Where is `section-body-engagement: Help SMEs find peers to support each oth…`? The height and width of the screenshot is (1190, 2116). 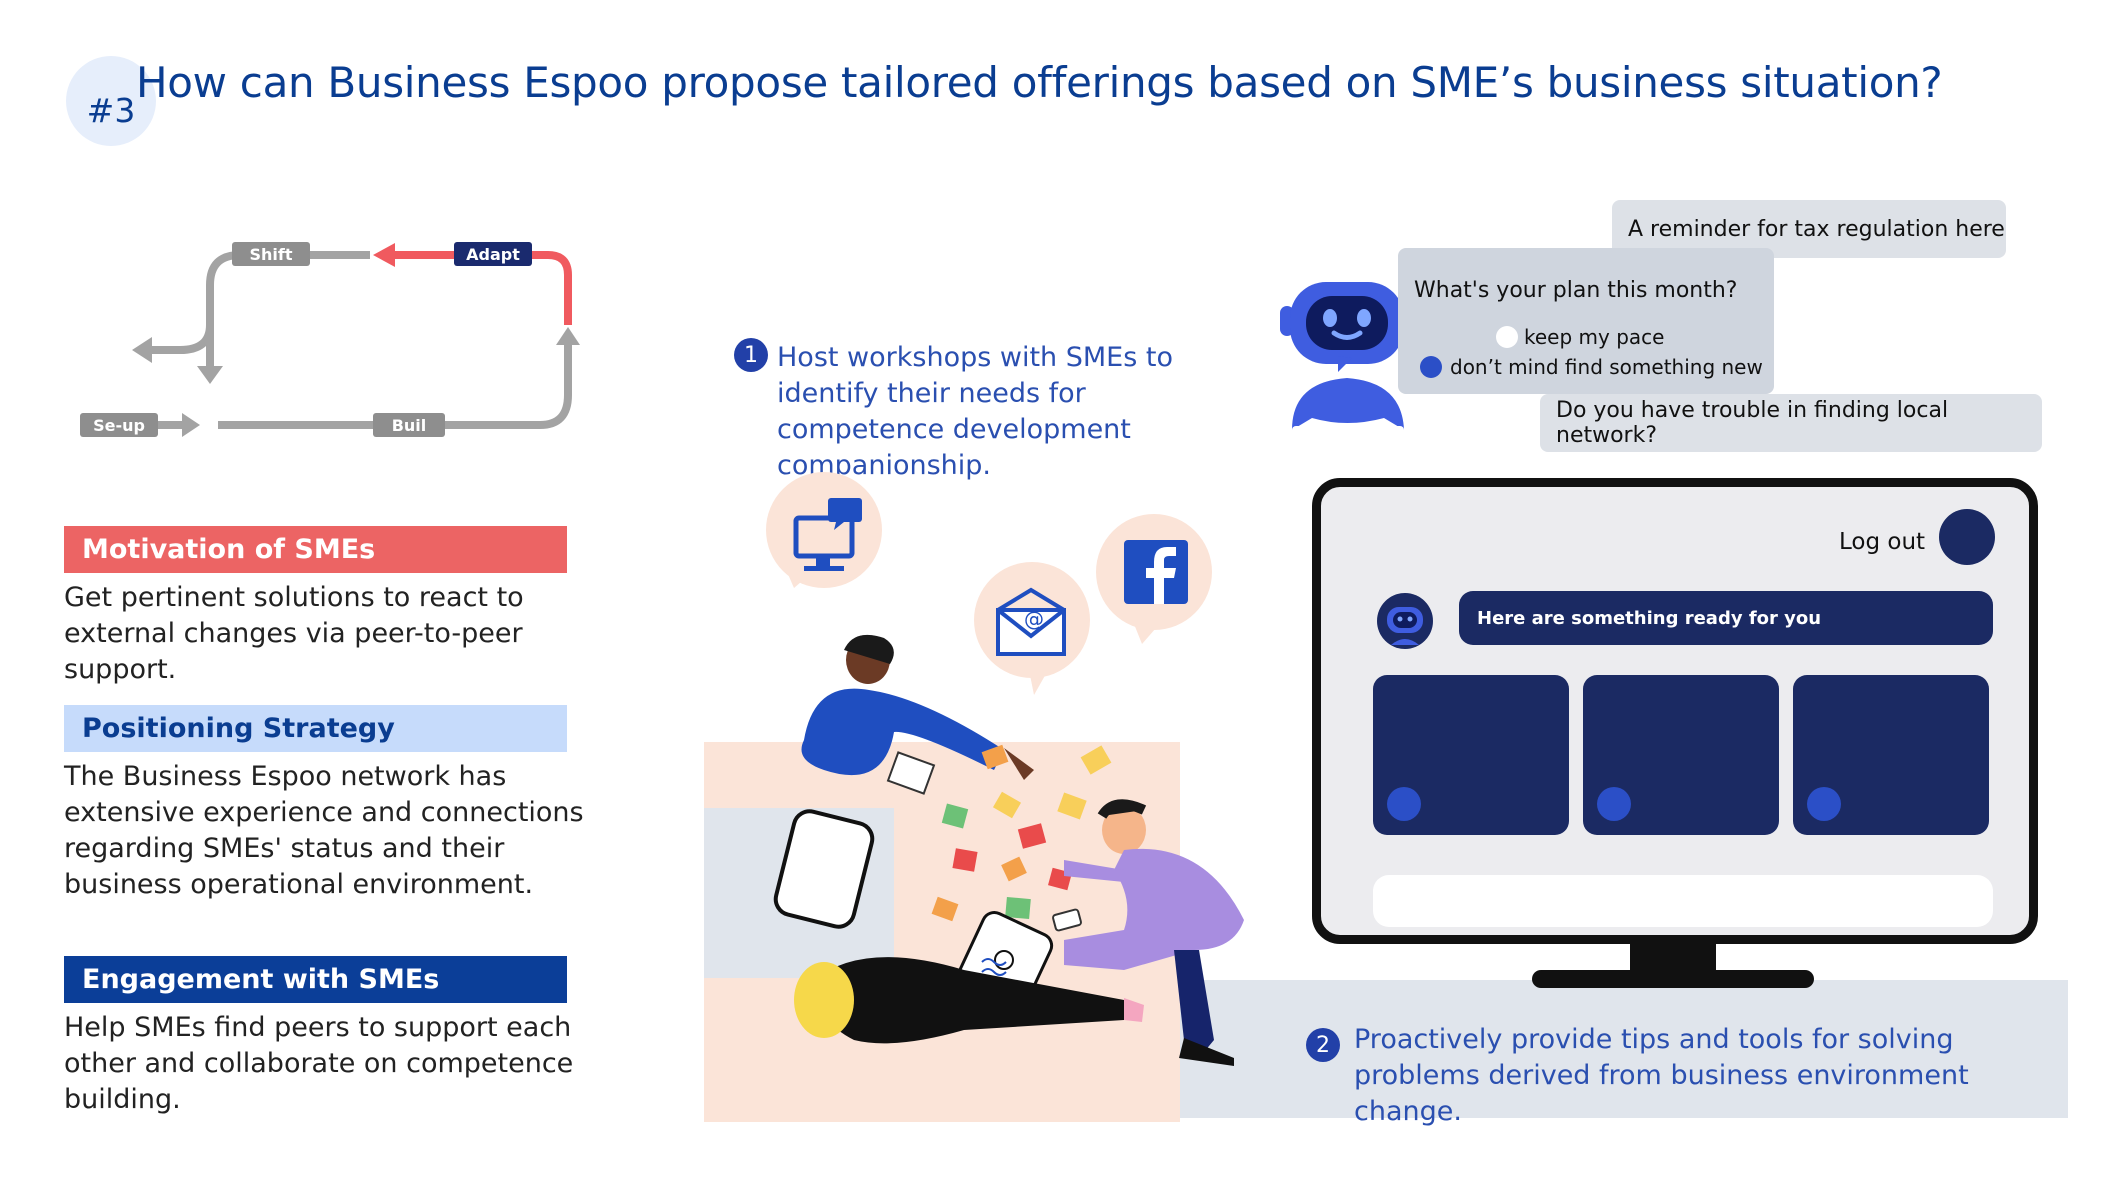 section-body-engagement: Help SMEs find peers to support each oth… is located at coordinates (319, 1063).